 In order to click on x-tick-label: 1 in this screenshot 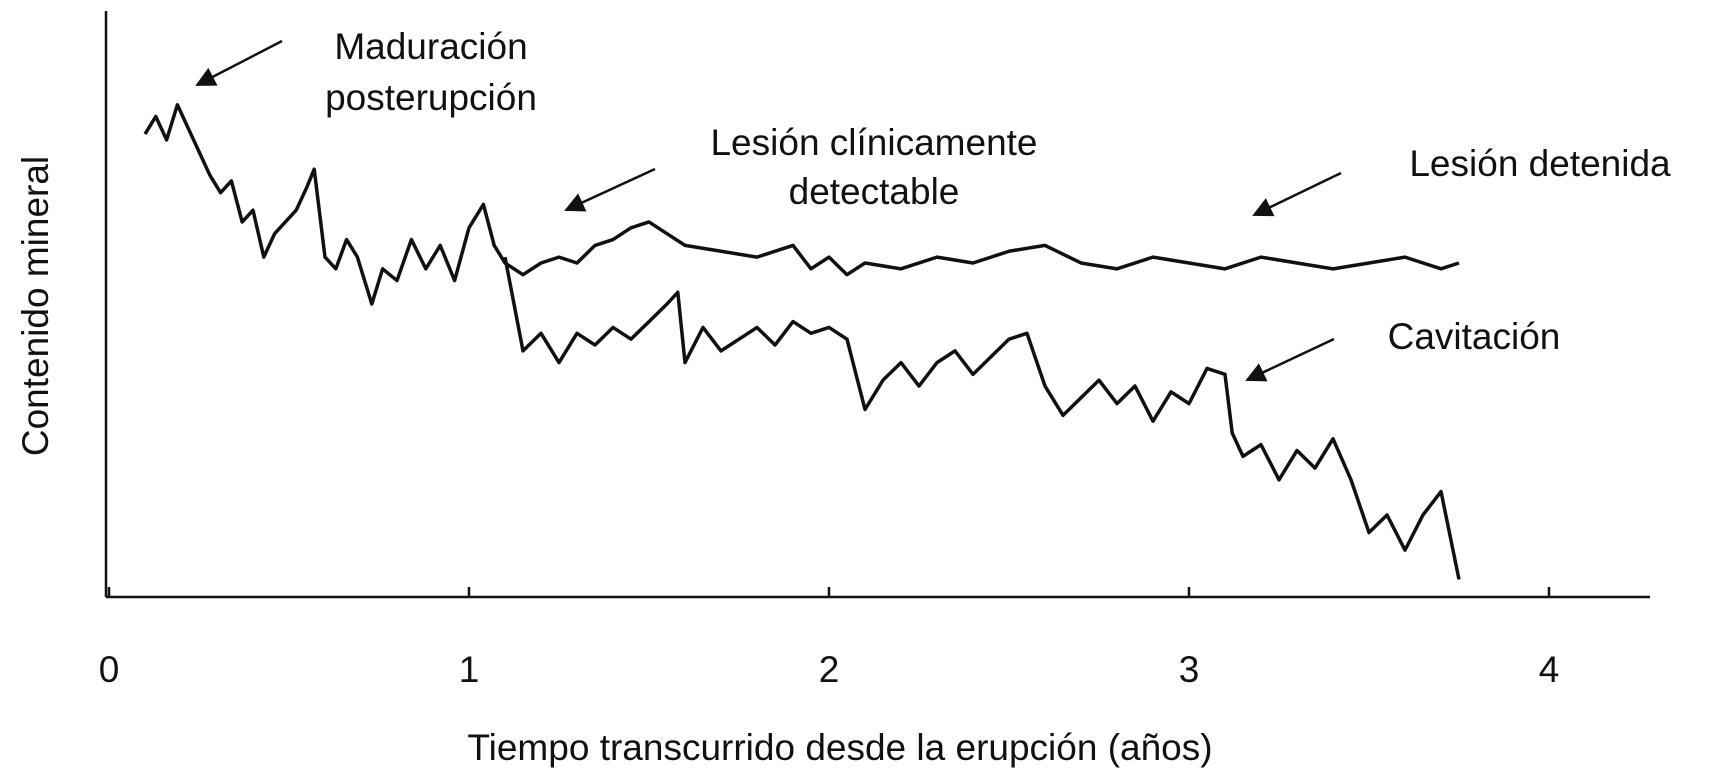, I will do `click(469, 669)`.